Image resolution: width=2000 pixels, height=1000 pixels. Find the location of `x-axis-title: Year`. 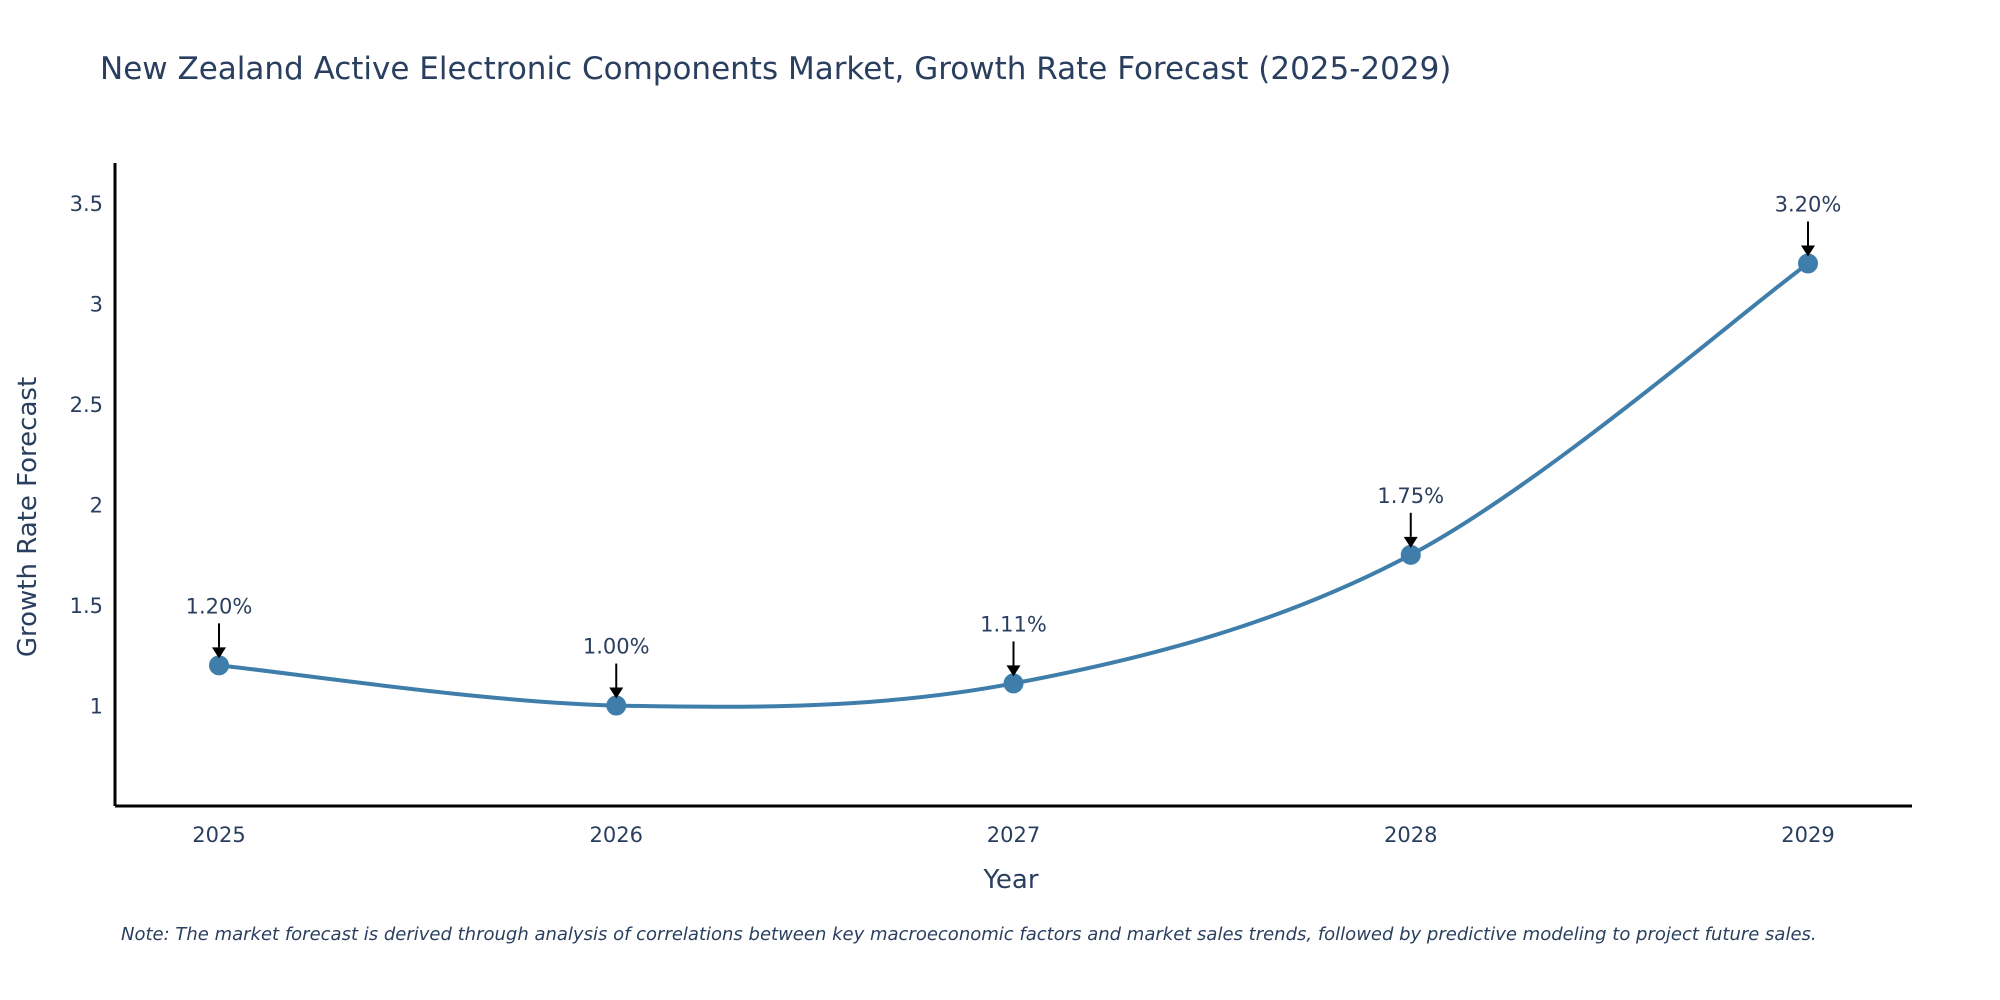

x-axis-title: Year is located at coordinates (1010, 880).